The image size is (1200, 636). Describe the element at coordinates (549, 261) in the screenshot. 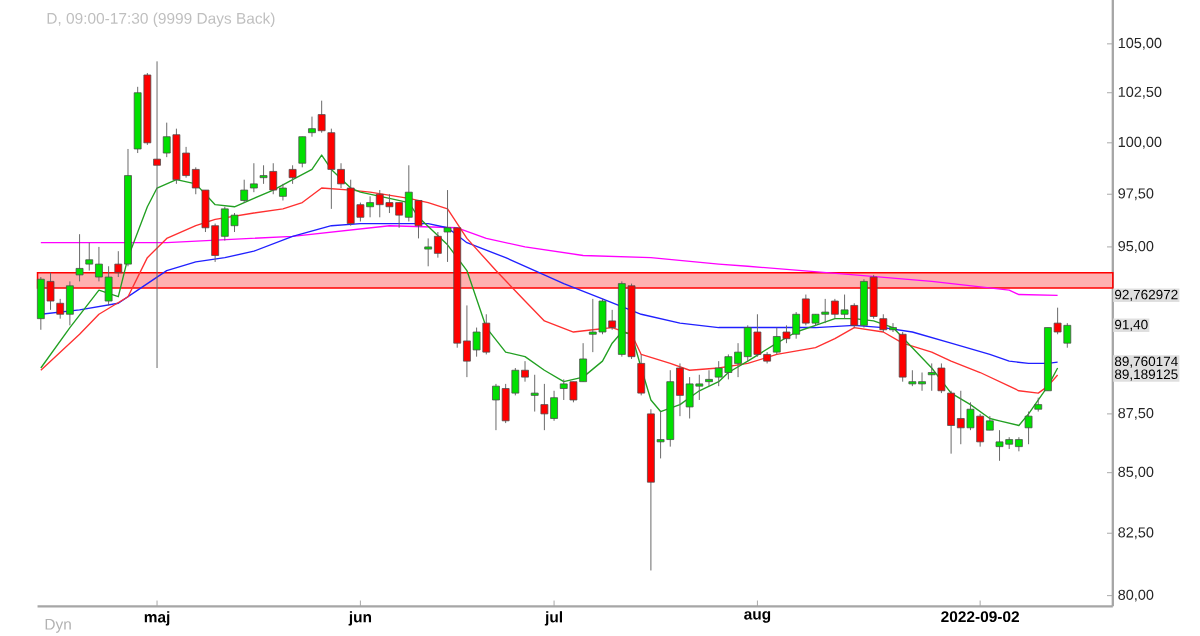

I see `line-series` at that location.